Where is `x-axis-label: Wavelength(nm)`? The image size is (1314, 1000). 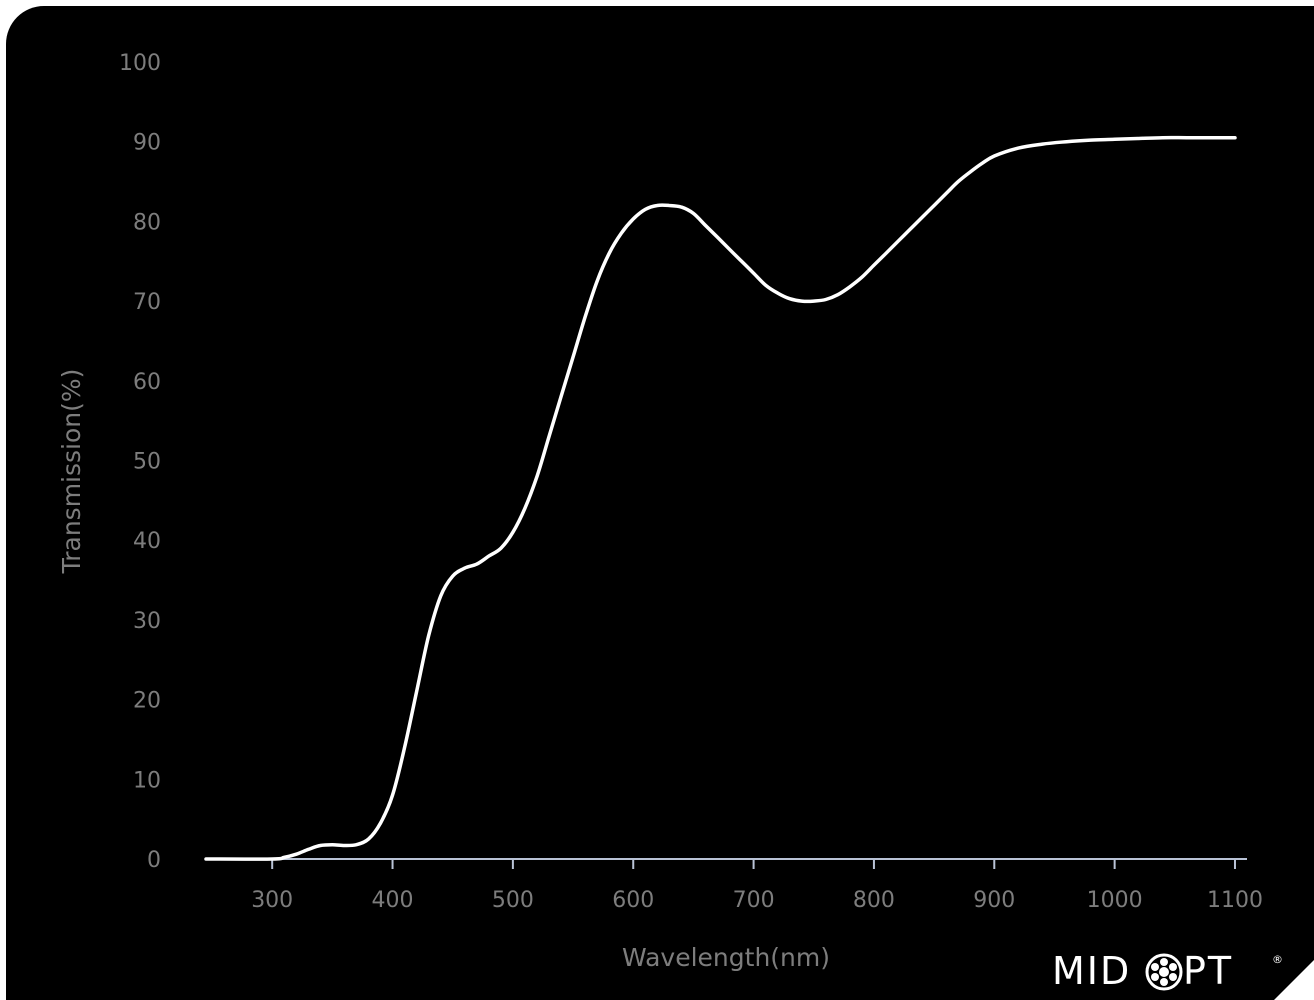
x-axis-label: Wavelength(nm) is located at coordinates (726, 957).